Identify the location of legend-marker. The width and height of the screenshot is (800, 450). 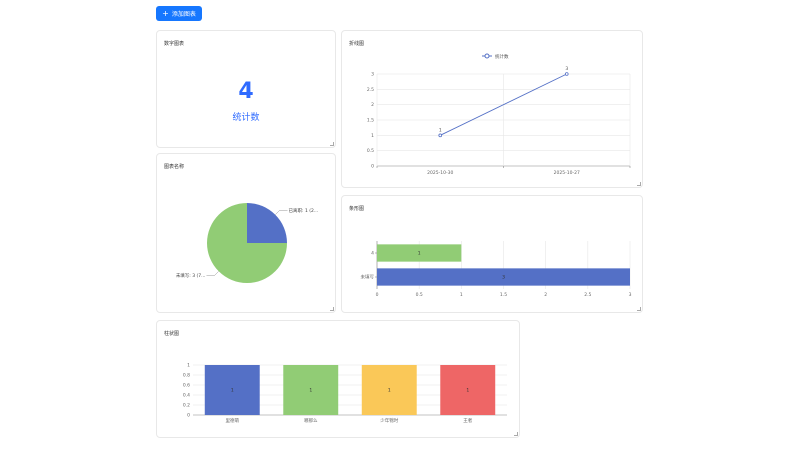
(487, 56).